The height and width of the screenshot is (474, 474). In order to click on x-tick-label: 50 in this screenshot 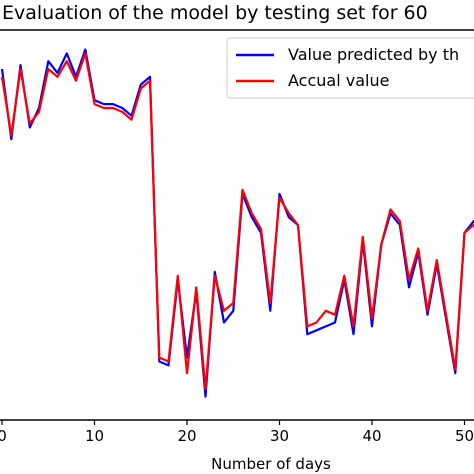, I will do `click(464, 436)`.